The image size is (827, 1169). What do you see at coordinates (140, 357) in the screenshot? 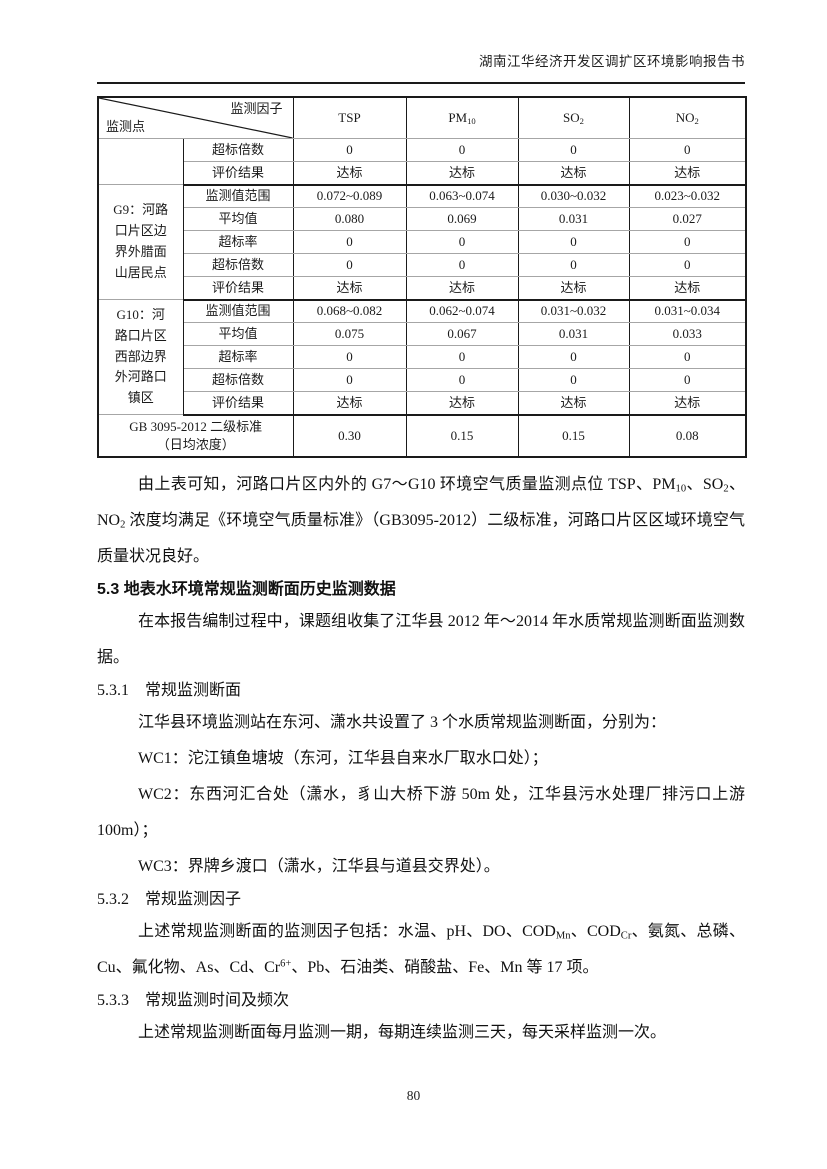
I see `row-group-label: G10：河路口片区西部边界外河路口镇区` at bounding box center [140, 357].